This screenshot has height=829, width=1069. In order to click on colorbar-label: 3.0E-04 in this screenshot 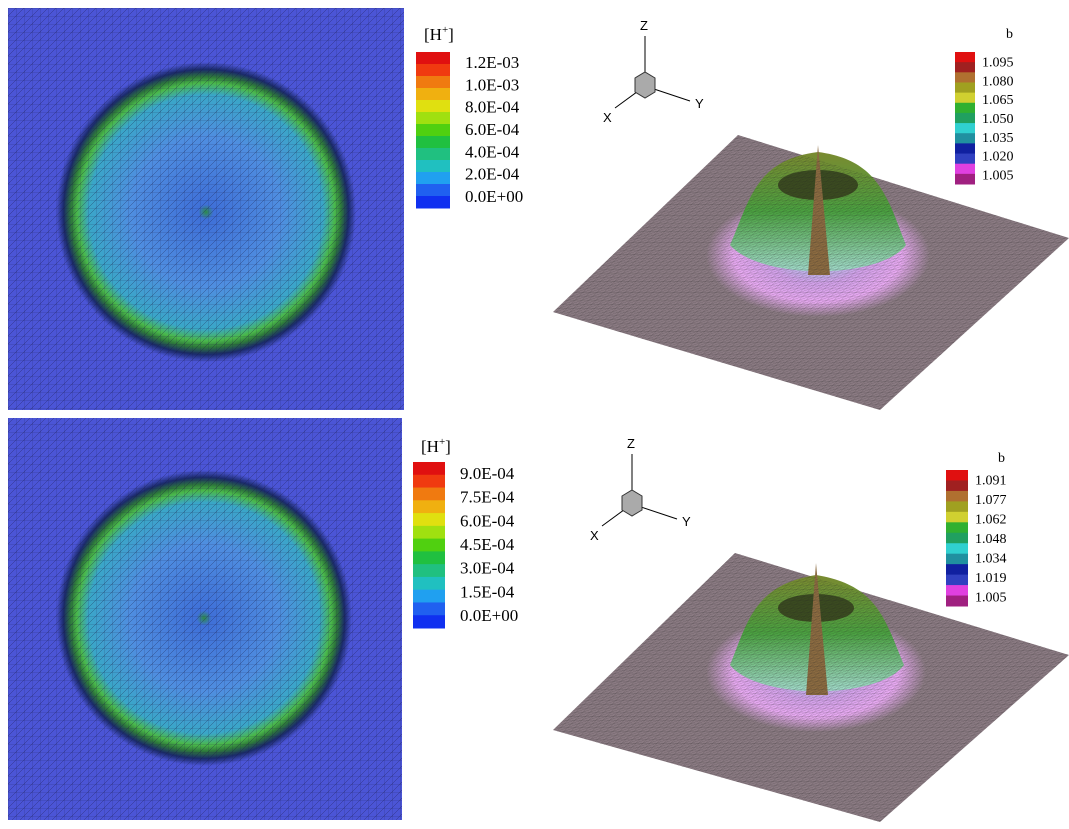, I will do `click(487, 568)`.